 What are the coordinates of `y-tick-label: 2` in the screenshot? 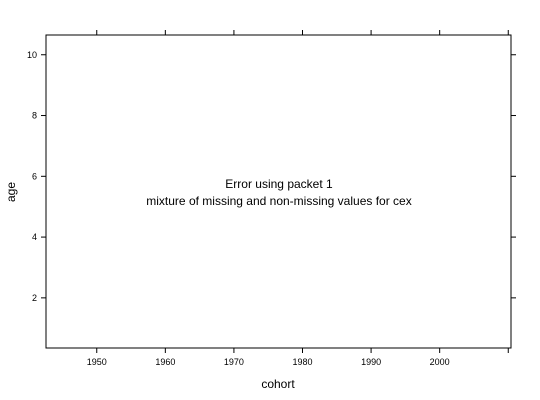 It's located at (34, 298).